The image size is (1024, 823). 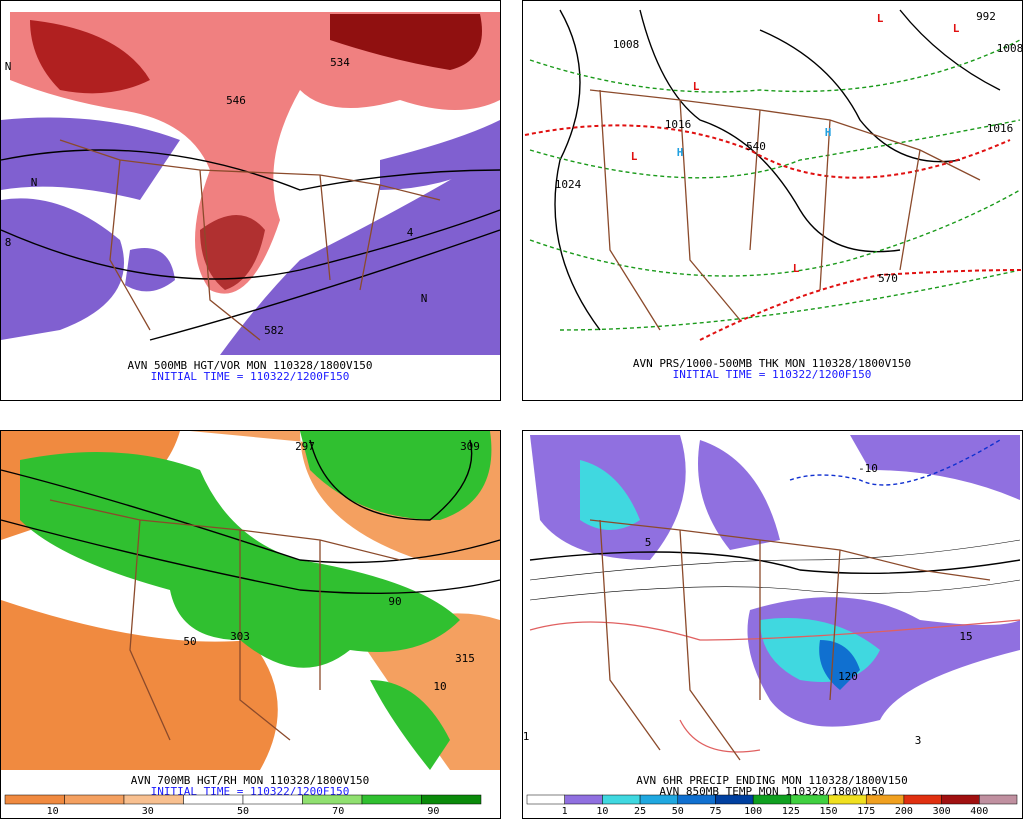 I want to click on map-label: 15, so click(x=965, y=636).